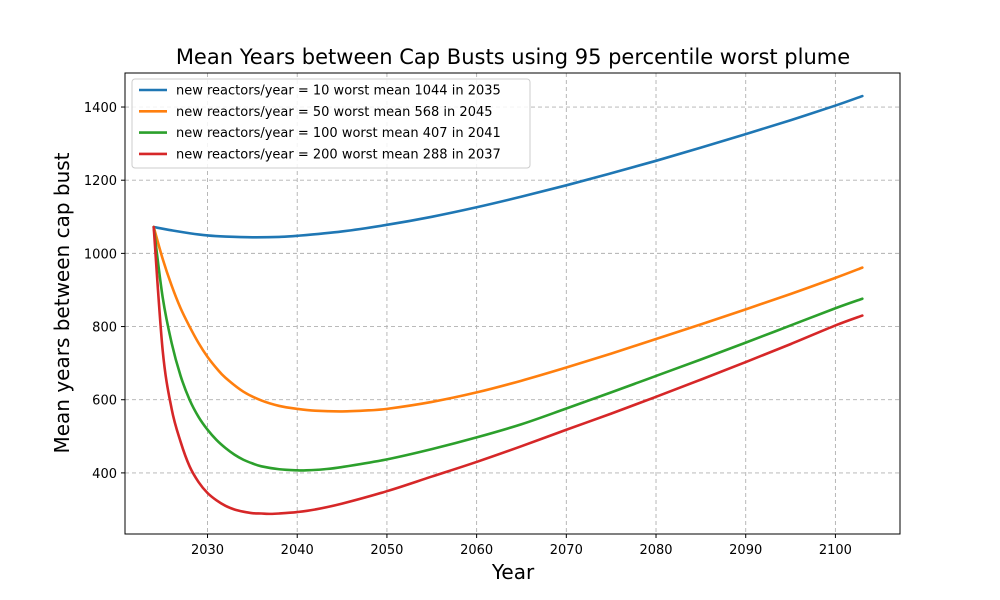 The width and height of the screenshot is (1000, 600). Describe the element at coordinates (104, 328) in the screenshot. I see `y-tick-label: 800` at that location.